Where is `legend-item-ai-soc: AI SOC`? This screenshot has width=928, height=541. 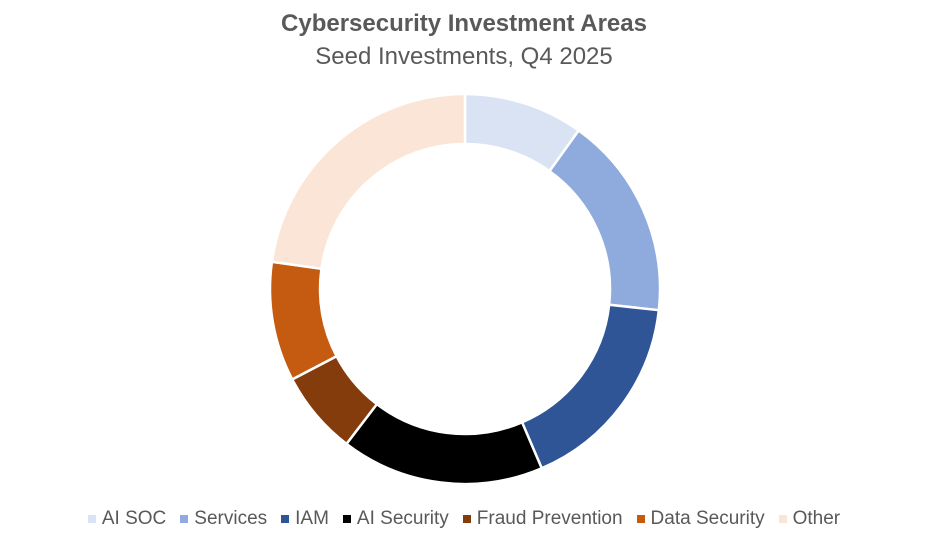
legend-item-ai-soc: AI SOC is located at coordinates (127, 519).